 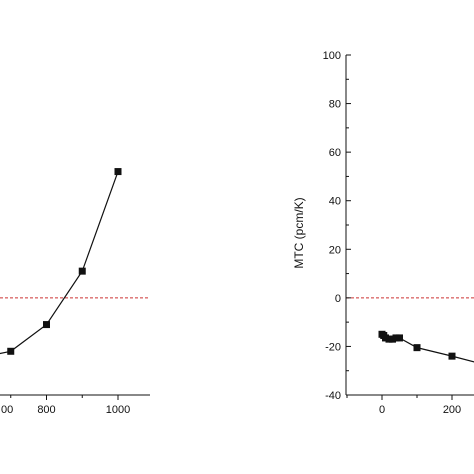 I want to click on right-y-tick-label: 0, so click(x=338, y=299).